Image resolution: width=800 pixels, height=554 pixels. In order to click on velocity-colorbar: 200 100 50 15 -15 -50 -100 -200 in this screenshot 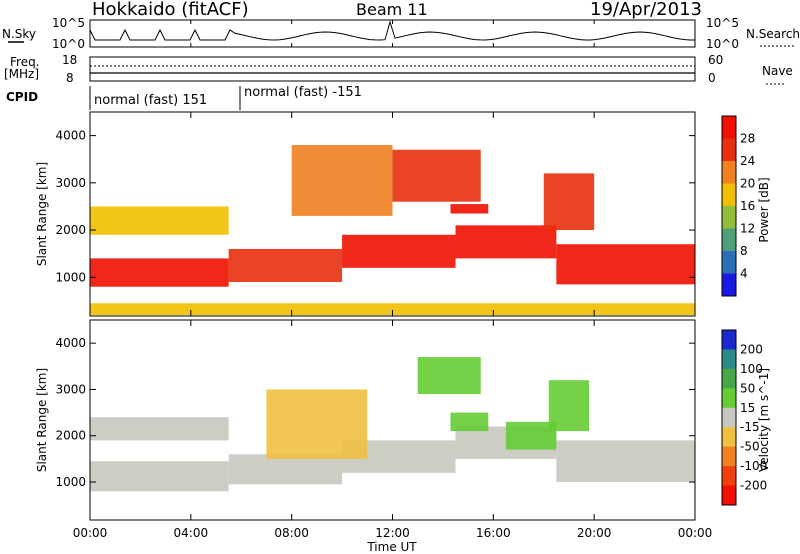, I will do `click(744, 417)`.